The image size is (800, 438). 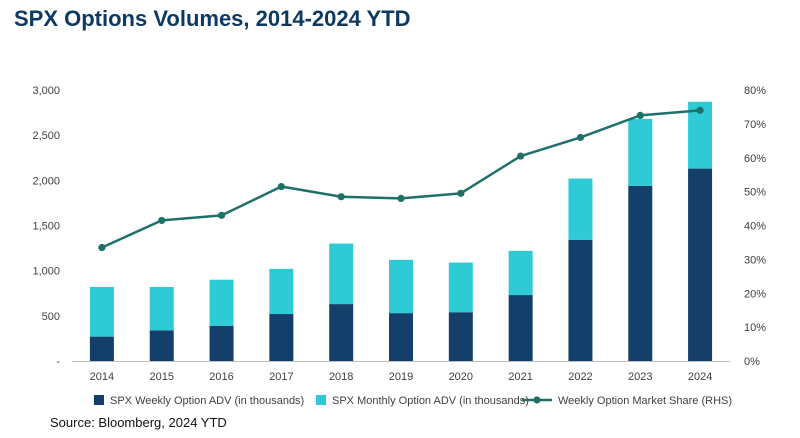 I want to click on y-right-tick-label: 0%, so click(x=752, y=362).